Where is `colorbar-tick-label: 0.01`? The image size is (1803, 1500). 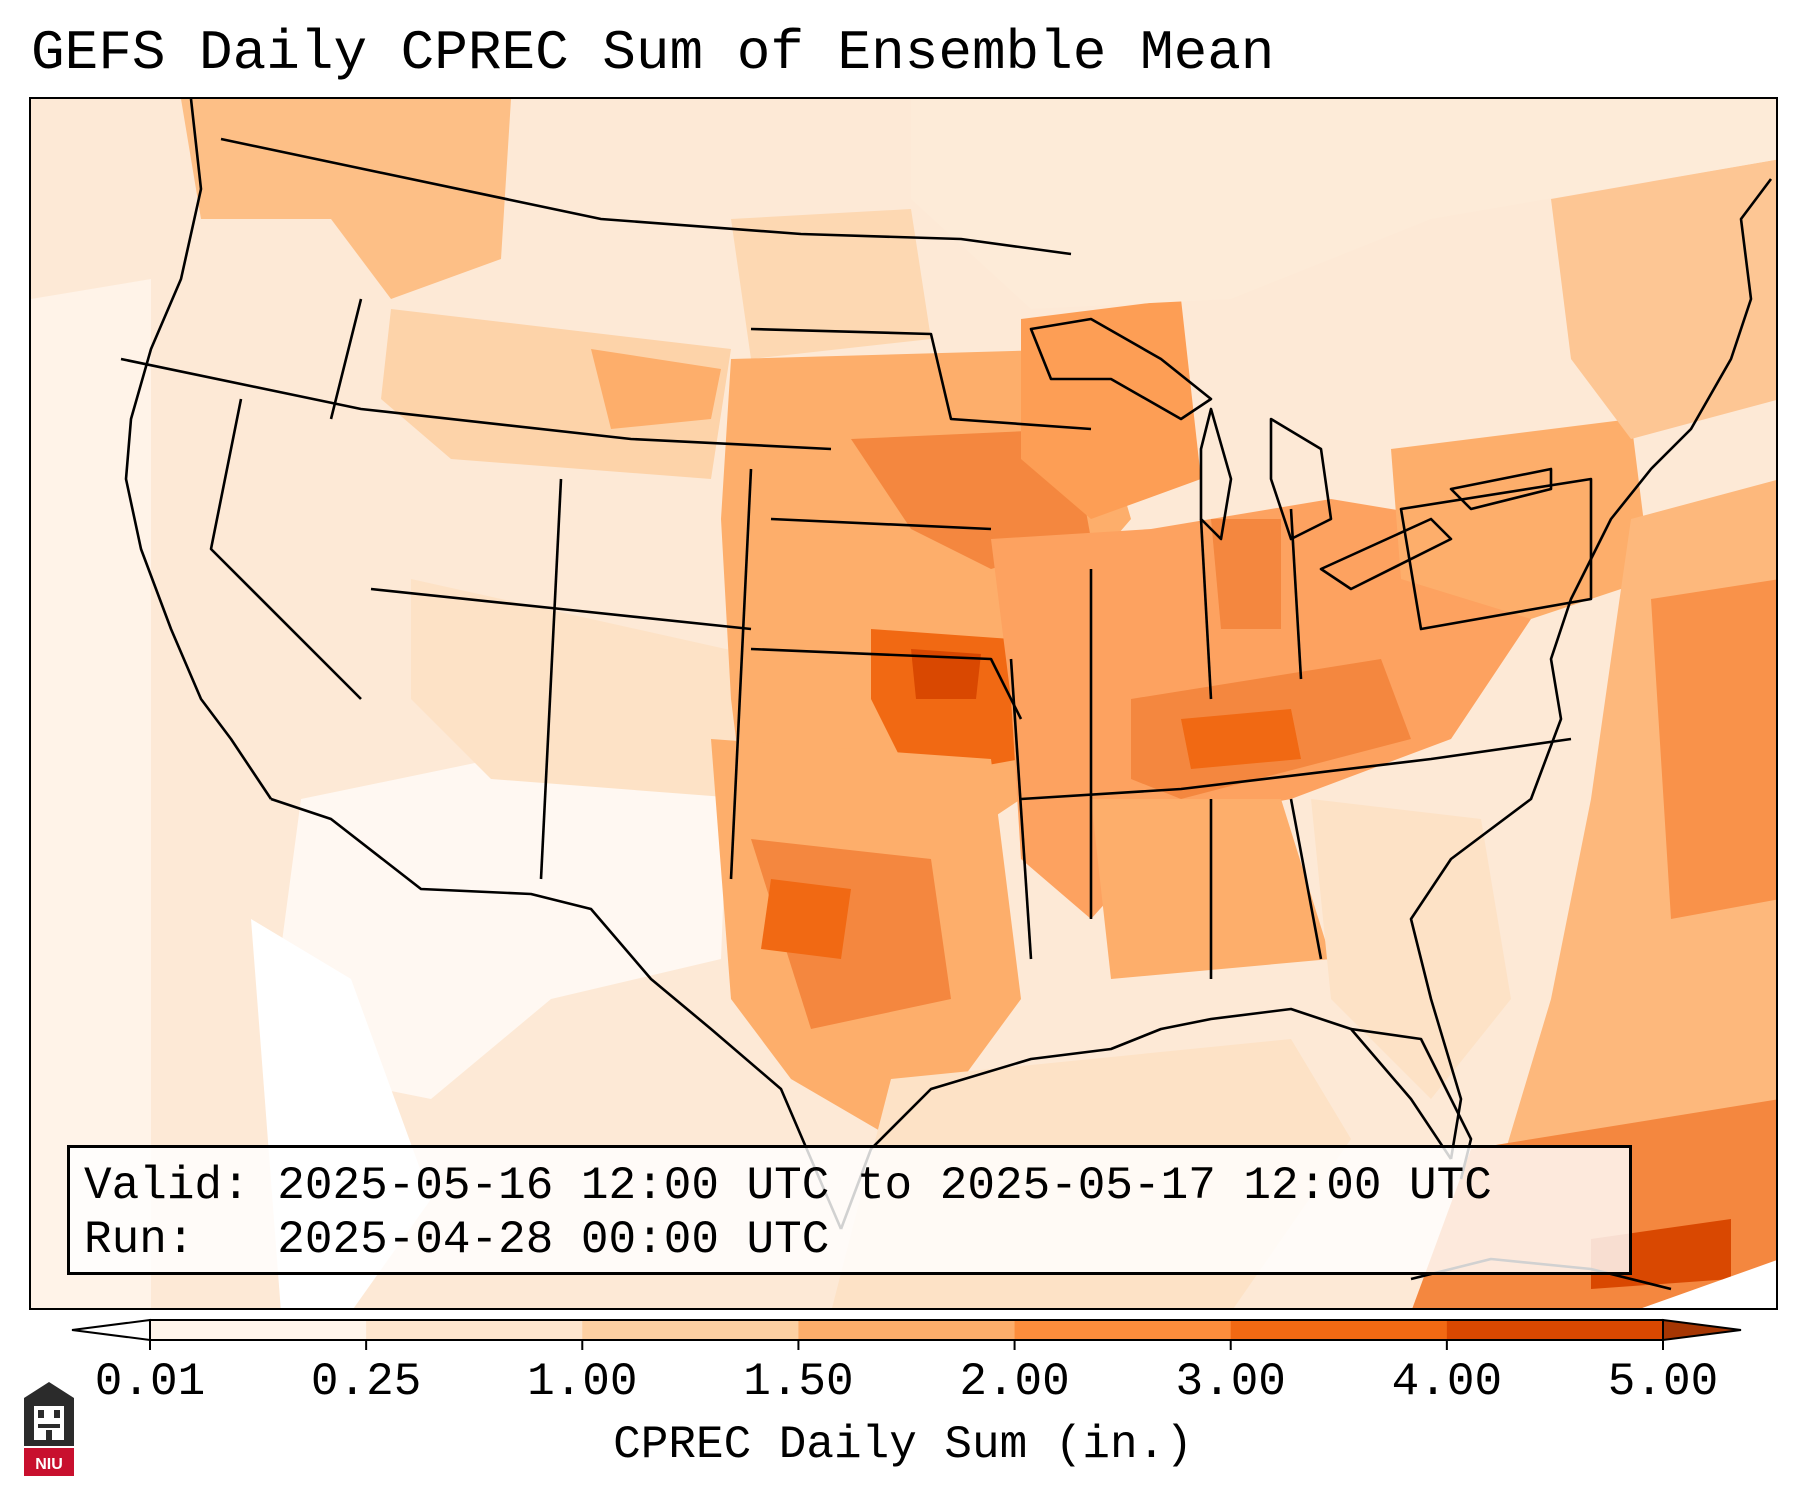 colorbar-tick-label: 0.01 is located at coordinates (150, 1382).